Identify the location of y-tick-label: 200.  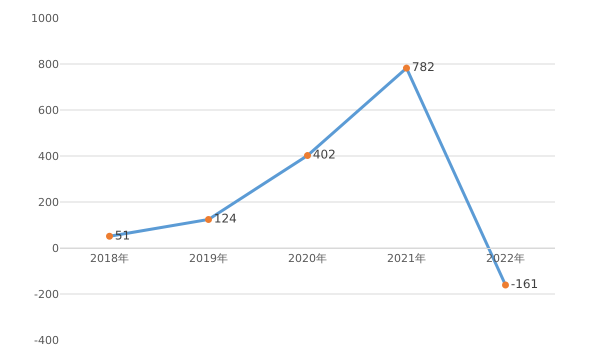
(48, 202).